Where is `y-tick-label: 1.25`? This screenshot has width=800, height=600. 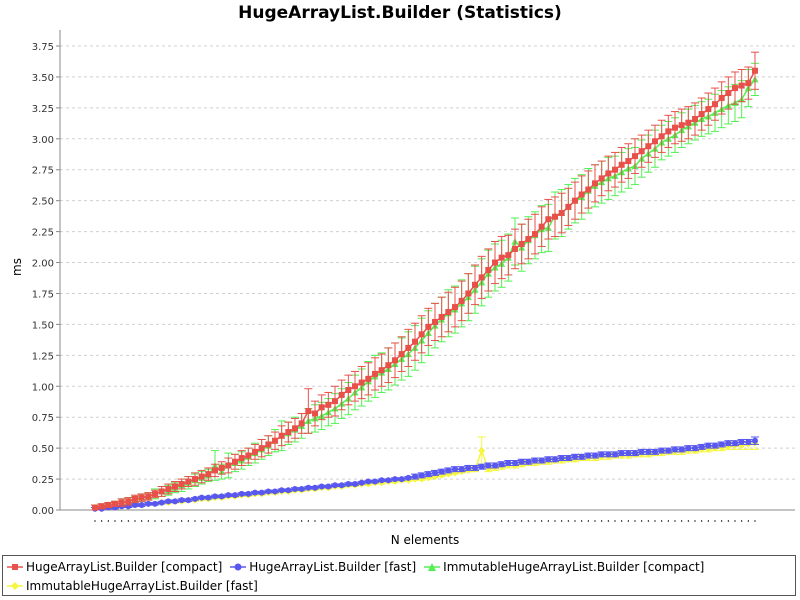
y-tick-label: 1.25 is located at coordinates (43, 356).